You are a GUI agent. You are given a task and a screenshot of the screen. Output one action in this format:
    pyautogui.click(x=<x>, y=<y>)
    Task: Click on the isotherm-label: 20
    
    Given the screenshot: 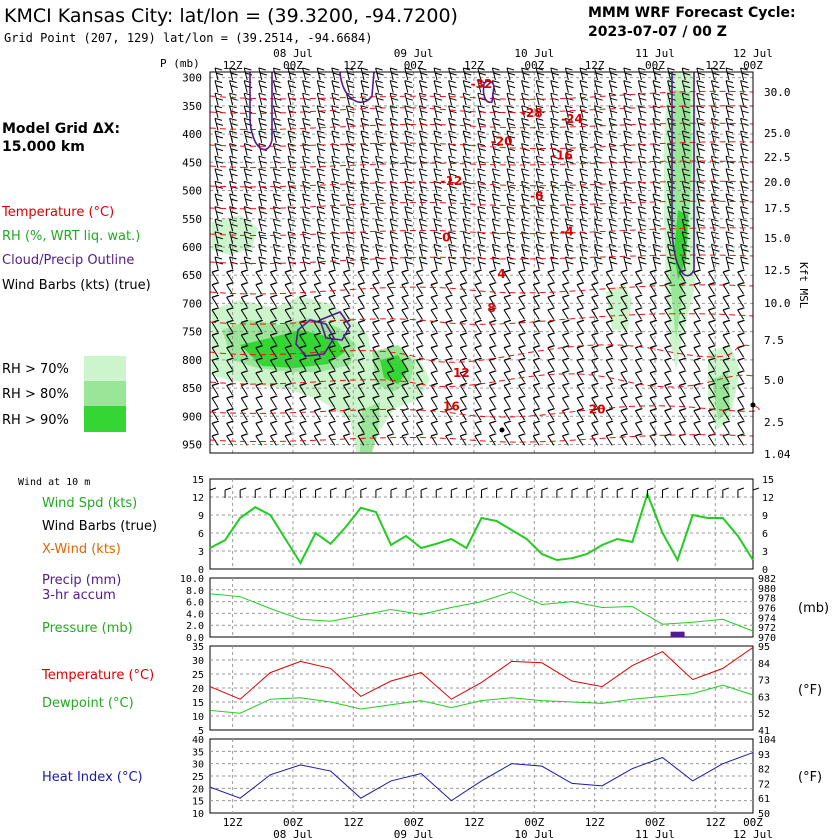 What is the action you would take?
    pyautogui.click(x=597, y=409)
    